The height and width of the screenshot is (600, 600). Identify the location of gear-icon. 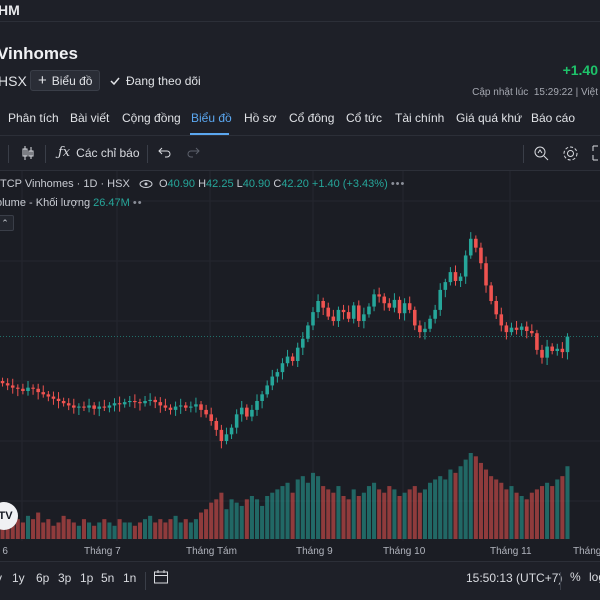
(570, 153).